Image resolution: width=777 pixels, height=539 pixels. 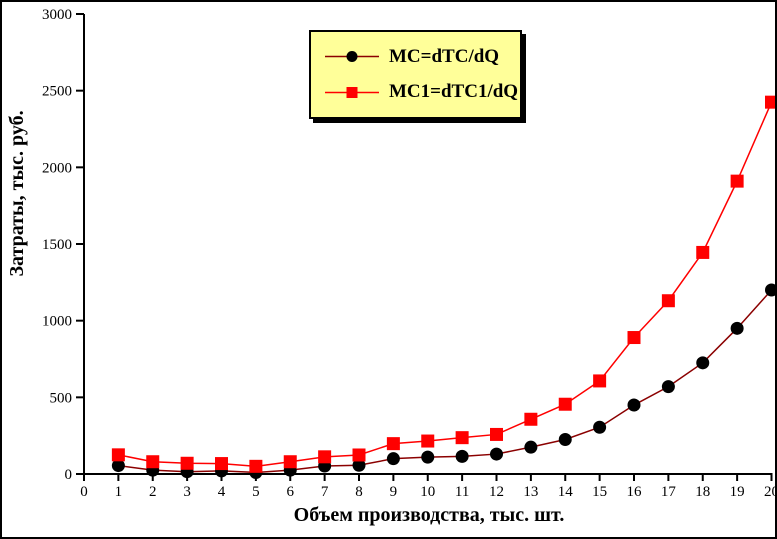 I want to click on x-tick-label: 13, so click(x=530, y=492).